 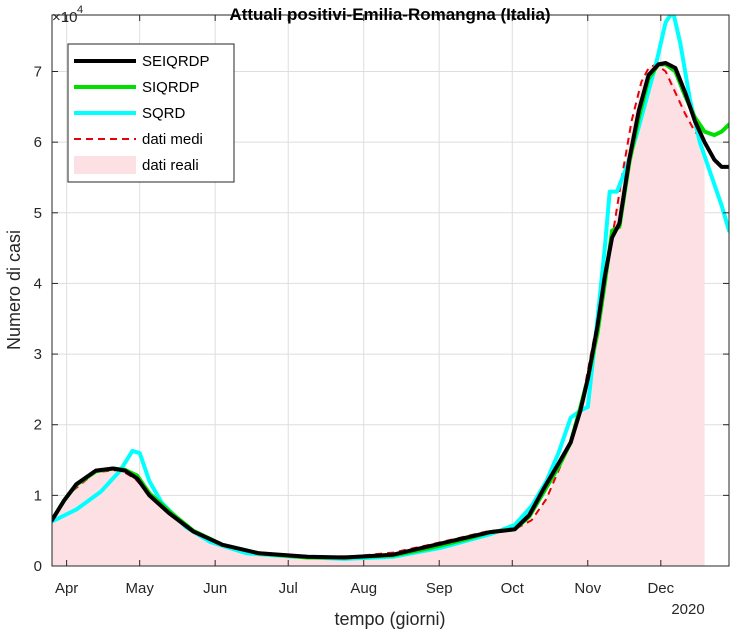 What do you see at coordinates (215, 588) in the screenshot?
I see `x-tick-label: Jun` at bounding box center [215, 588].